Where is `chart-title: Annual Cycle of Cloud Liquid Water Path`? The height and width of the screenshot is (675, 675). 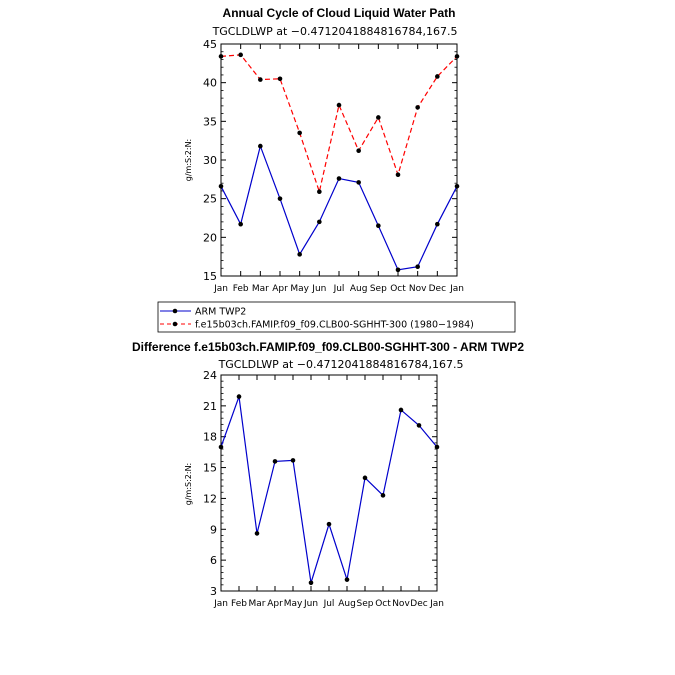
chart-title: Annual Cycle of Cloud Liquid Water Path is located at coordinates (339, 13).